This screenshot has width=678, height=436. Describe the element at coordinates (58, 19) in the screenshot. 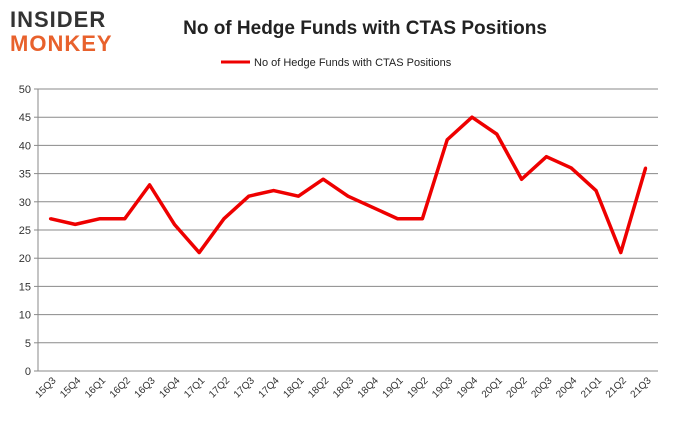

I see `logo-line1: INSIDER` at that location.